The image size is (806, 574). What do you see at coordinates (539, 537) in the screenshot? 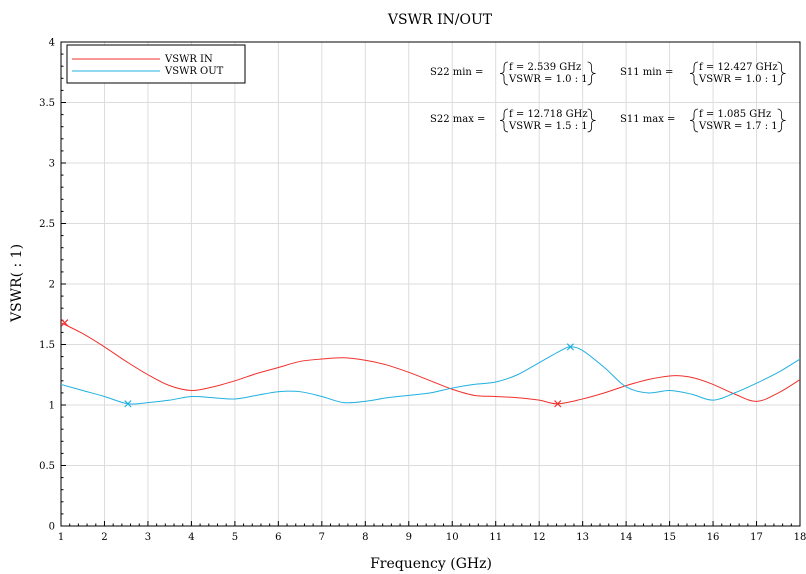
I see `x-tick-label: 12` at bounding box center [539, 537].